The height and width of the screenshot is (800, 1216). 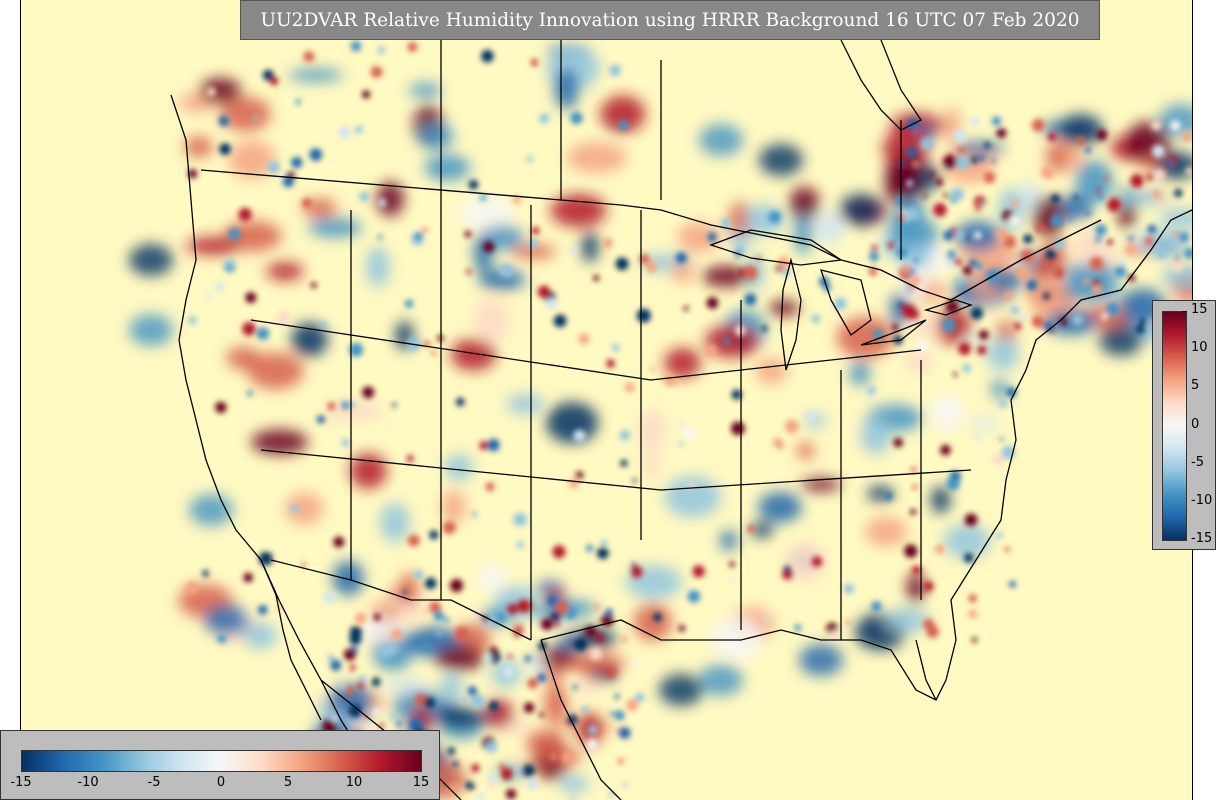 I want to click on vertical-colorbar: 15 10 5 0 -5 -10 -15, so click(x=1184, y=425).